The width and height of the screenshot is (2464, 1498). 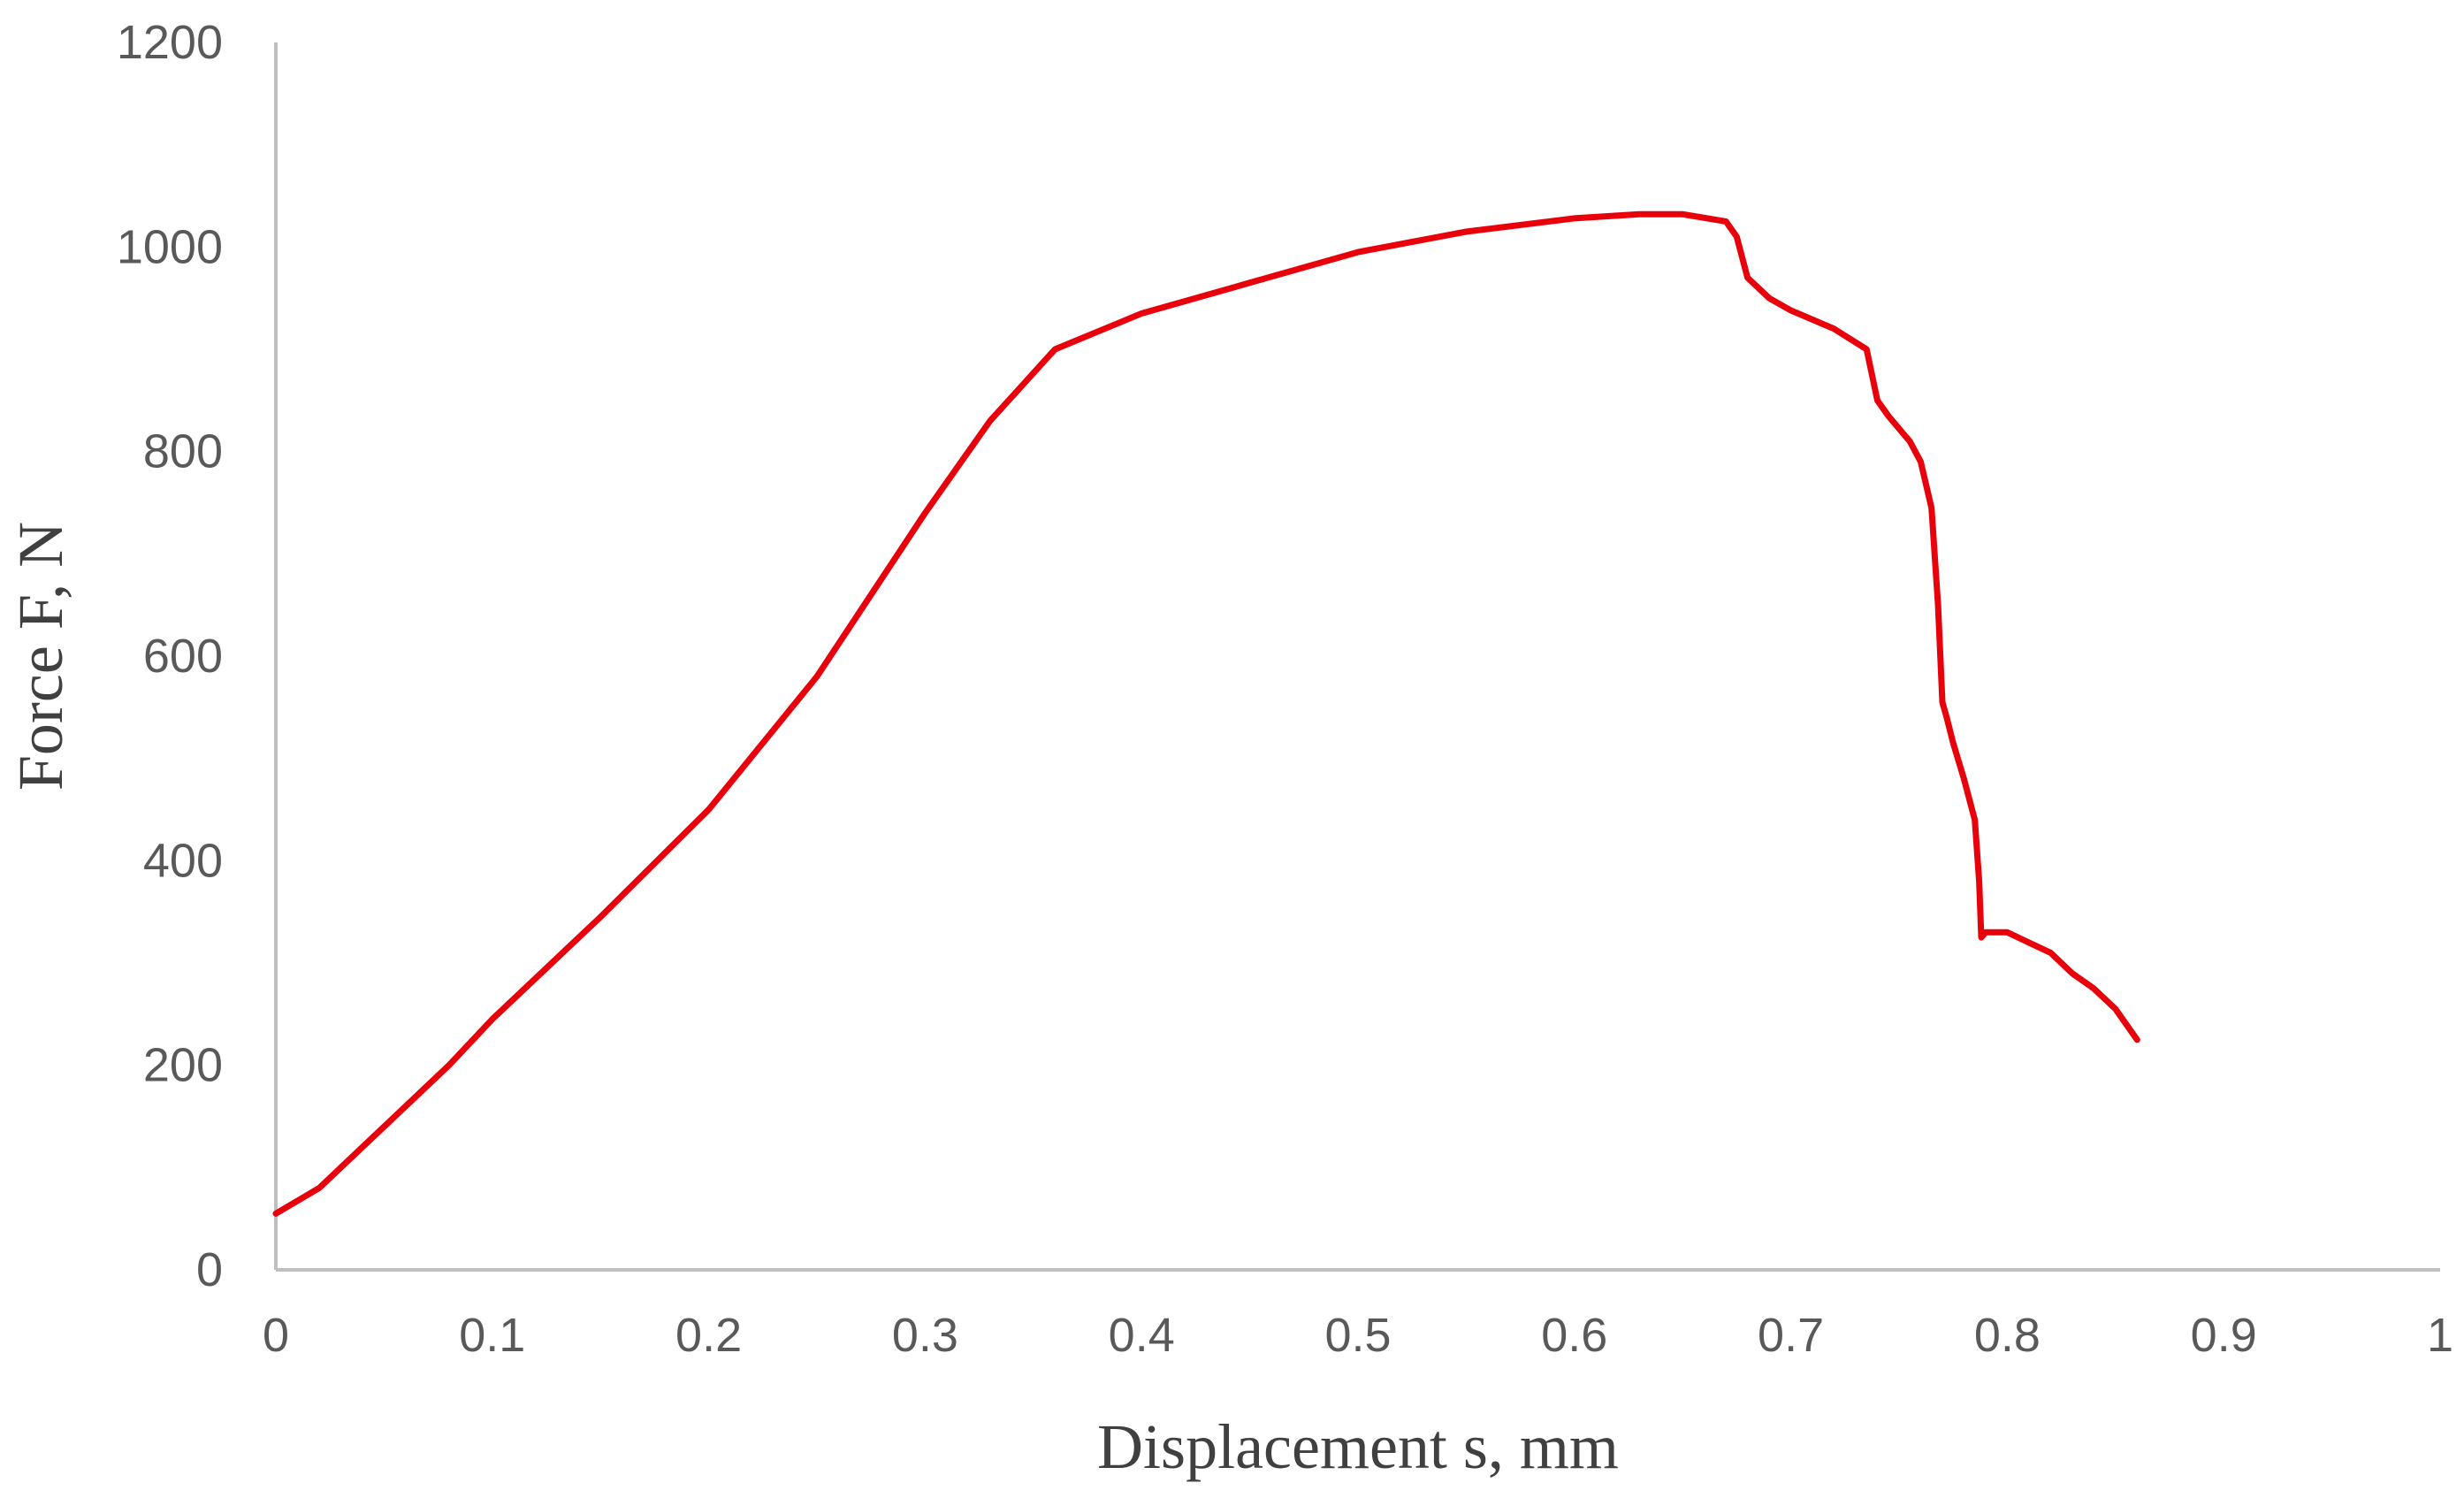 I want to click on y-tick-label: 600, so click(x=183, y=656).